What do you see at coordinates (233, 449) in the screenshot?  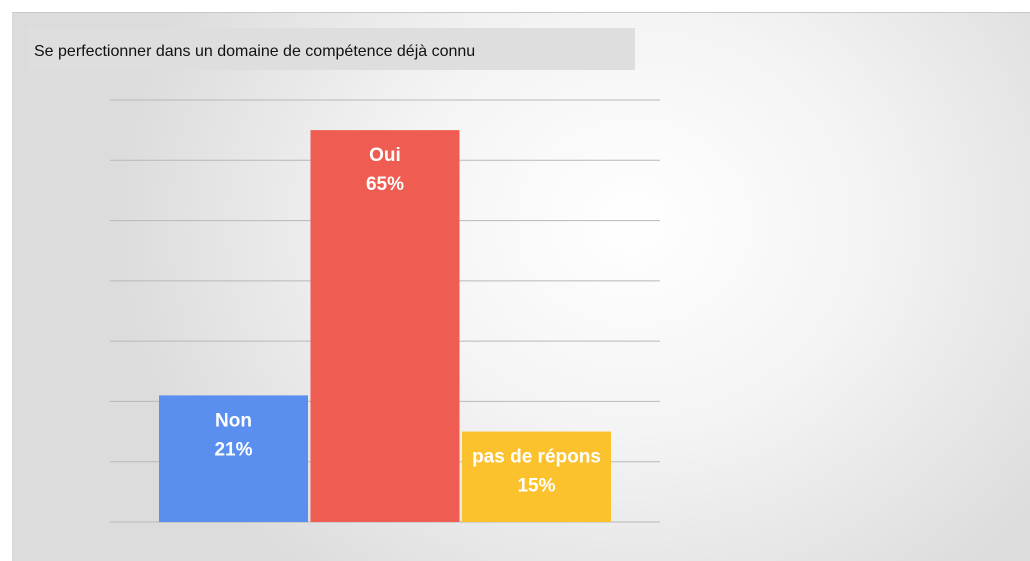 I see `bar-value-label: 21%` at bounding box center [233, 449].